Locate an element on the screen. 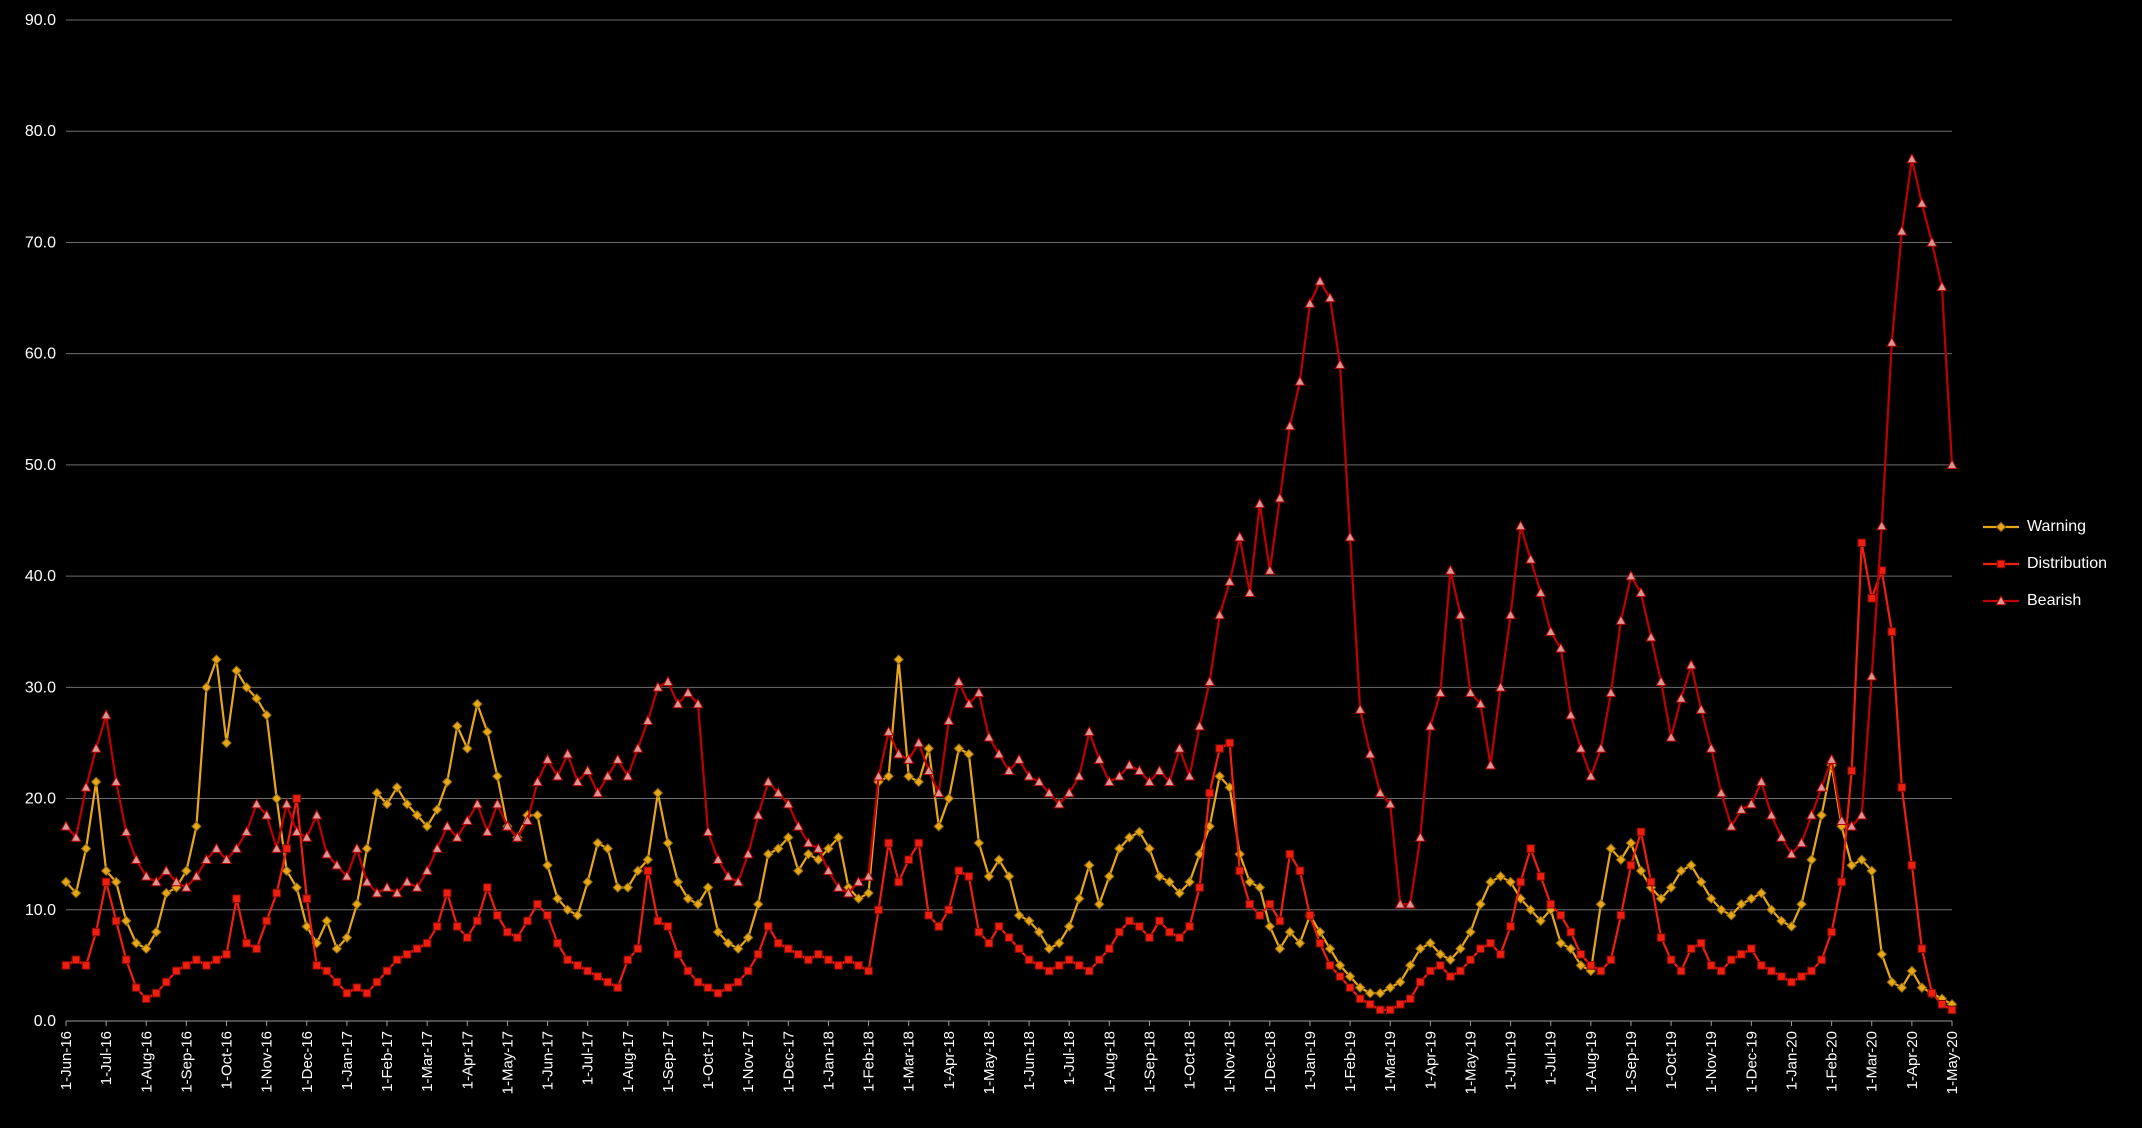 Image resolution: width=2142 pixels, height=1128 pixels. svg-text: 1-Sep-16 is located at coordinates (186, 1062).